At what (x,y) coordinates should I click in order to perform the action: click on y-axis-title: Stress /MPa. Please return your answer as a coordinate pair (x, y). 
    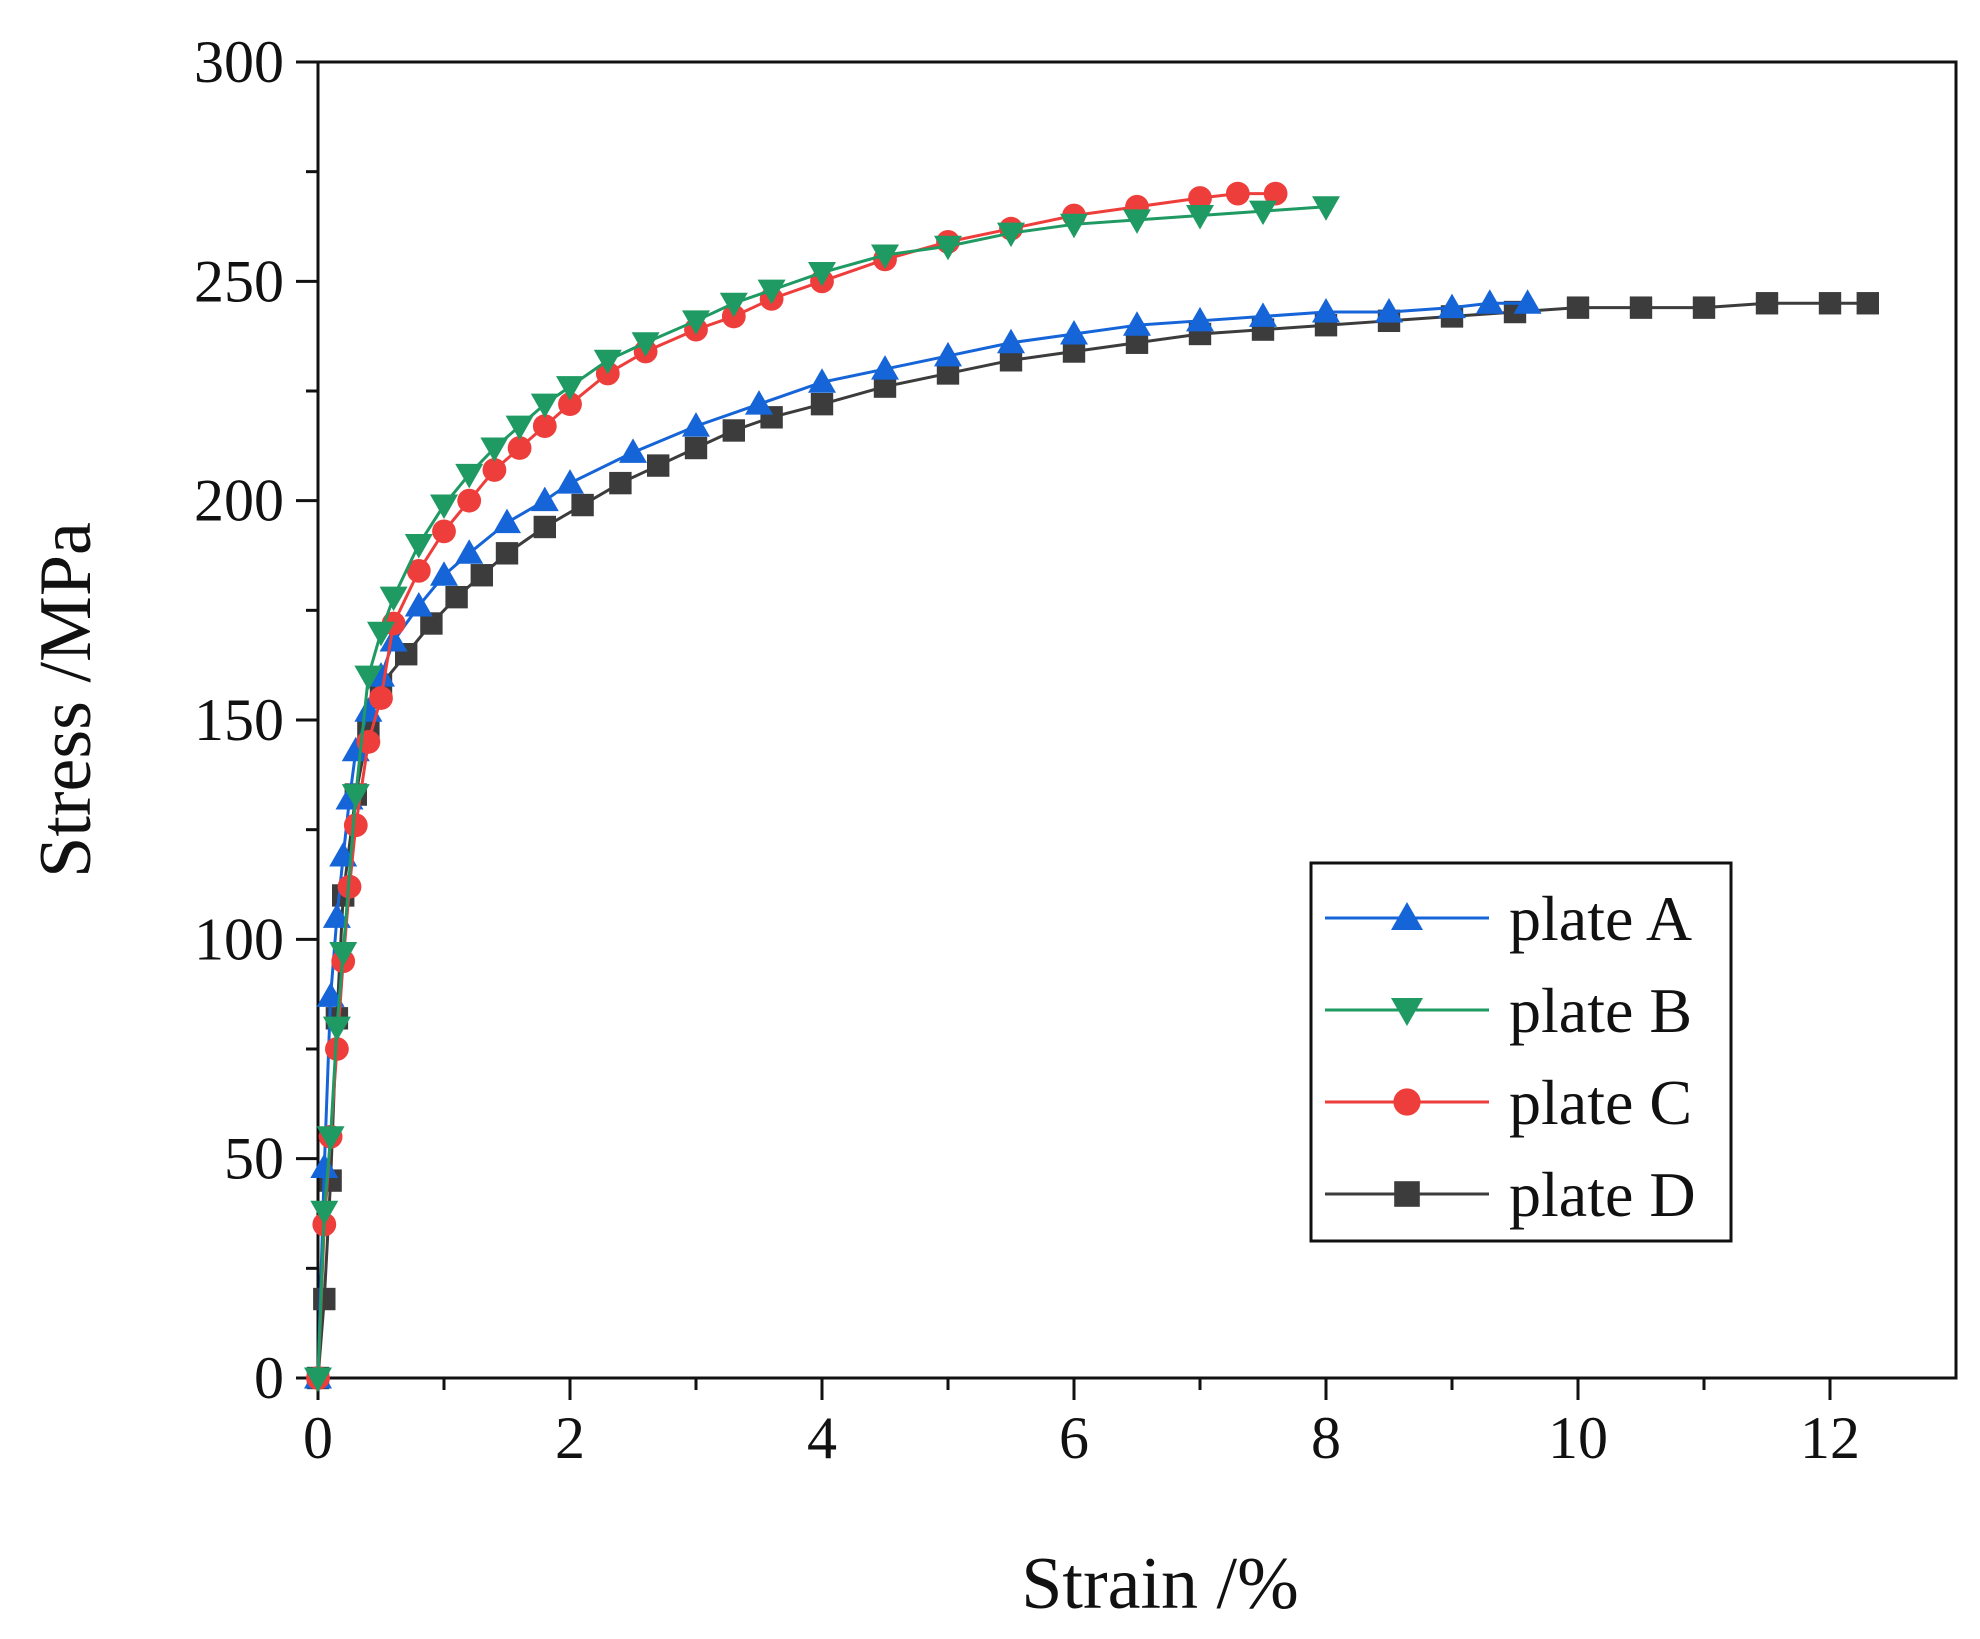
    Looking at the image, I should click on (66, 700).